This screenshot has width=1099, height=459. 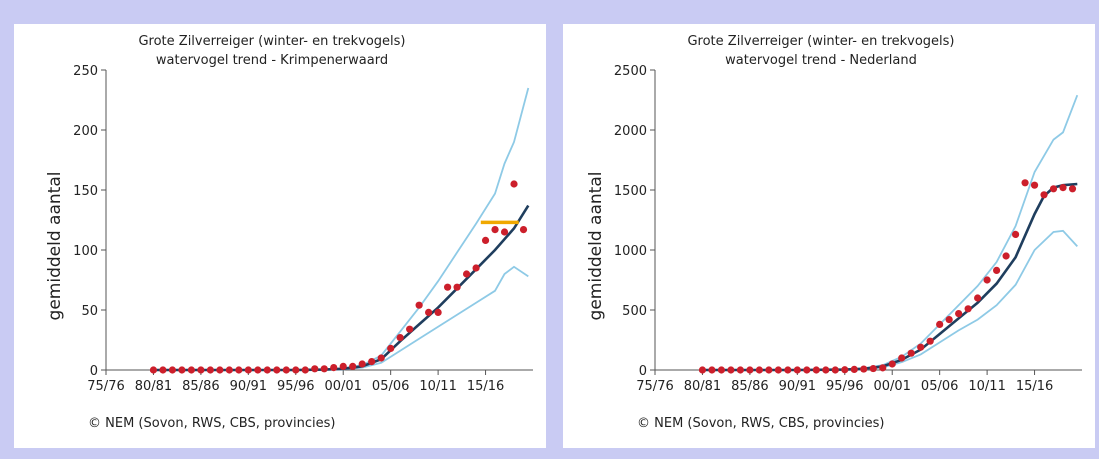 I want to click on y-tick-label: 2000, so click(x=630, y=131).